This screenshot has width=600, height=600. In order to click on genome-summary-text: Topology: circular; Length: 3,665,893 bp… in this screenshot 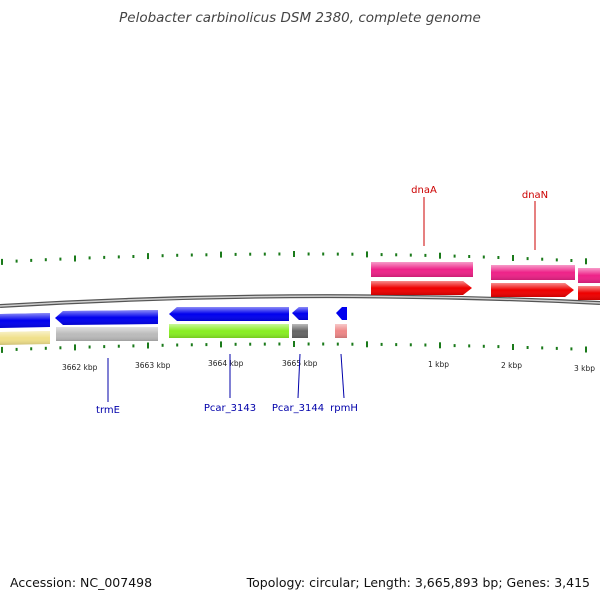, I will do `click(418, 582)`.